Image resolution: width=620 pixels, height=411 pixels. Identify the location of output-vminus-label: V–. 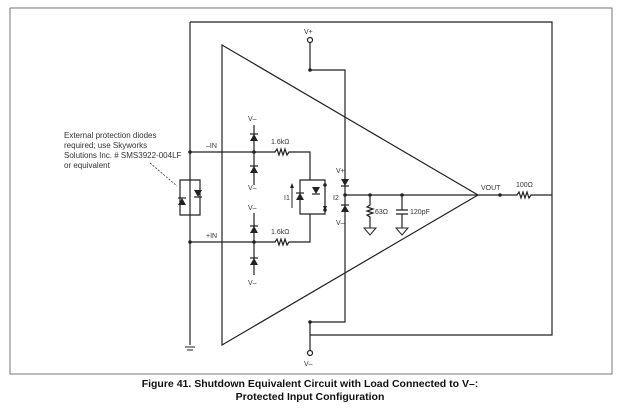
(340, 223).